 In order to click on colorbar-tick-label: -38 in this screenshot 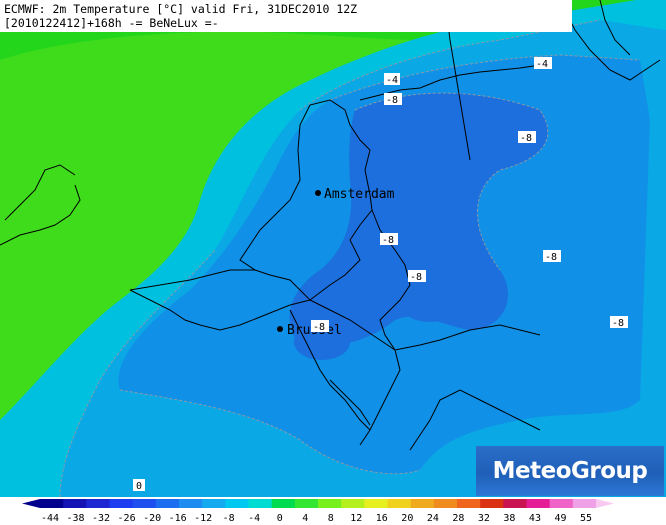, I will do `click(75, 518)`.